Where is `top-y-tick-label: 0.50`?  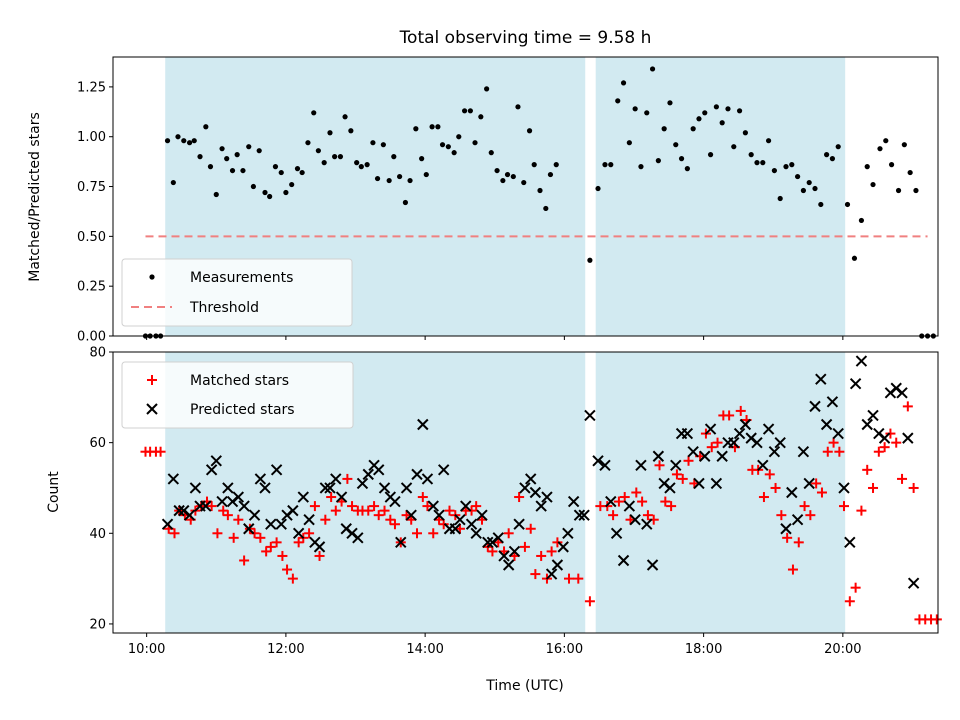
top-y-tick-label: 0.50 is located at coordinates (91, 237).